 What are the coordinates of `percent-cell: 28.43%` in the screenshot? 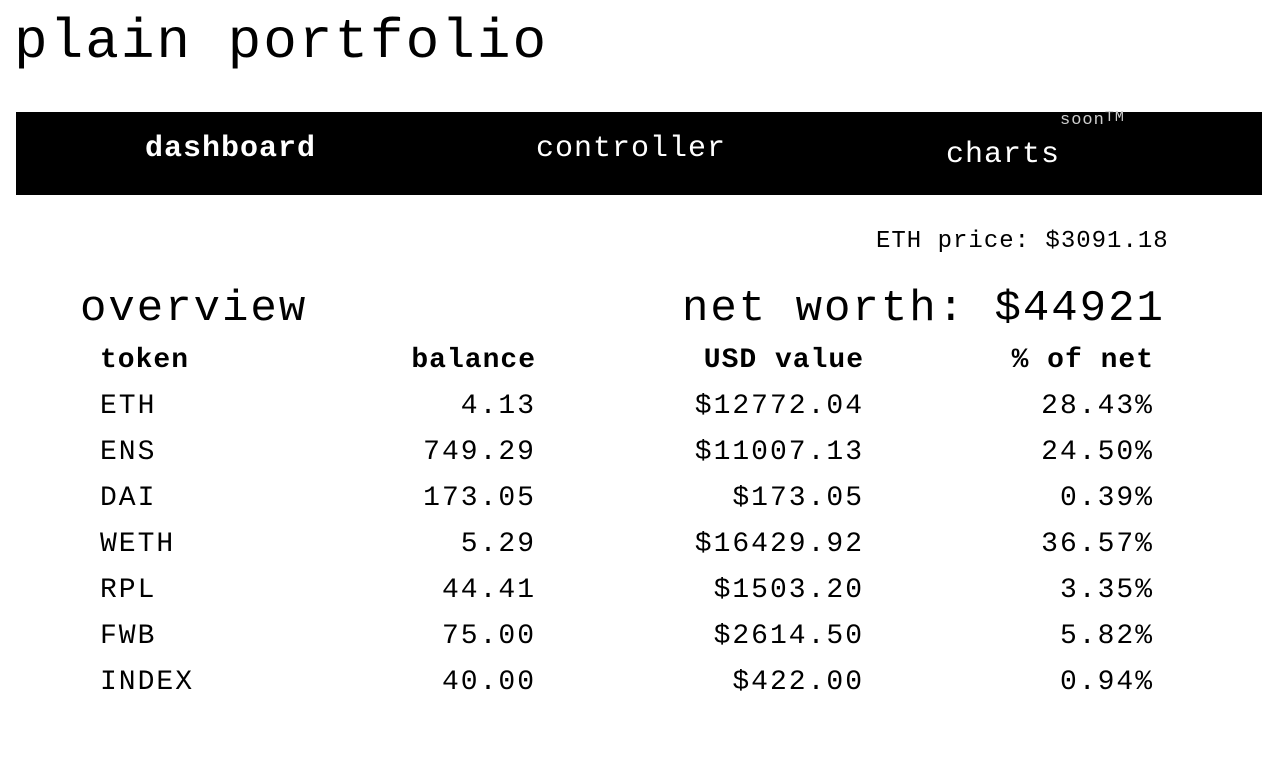 It's located at (1097, 406).